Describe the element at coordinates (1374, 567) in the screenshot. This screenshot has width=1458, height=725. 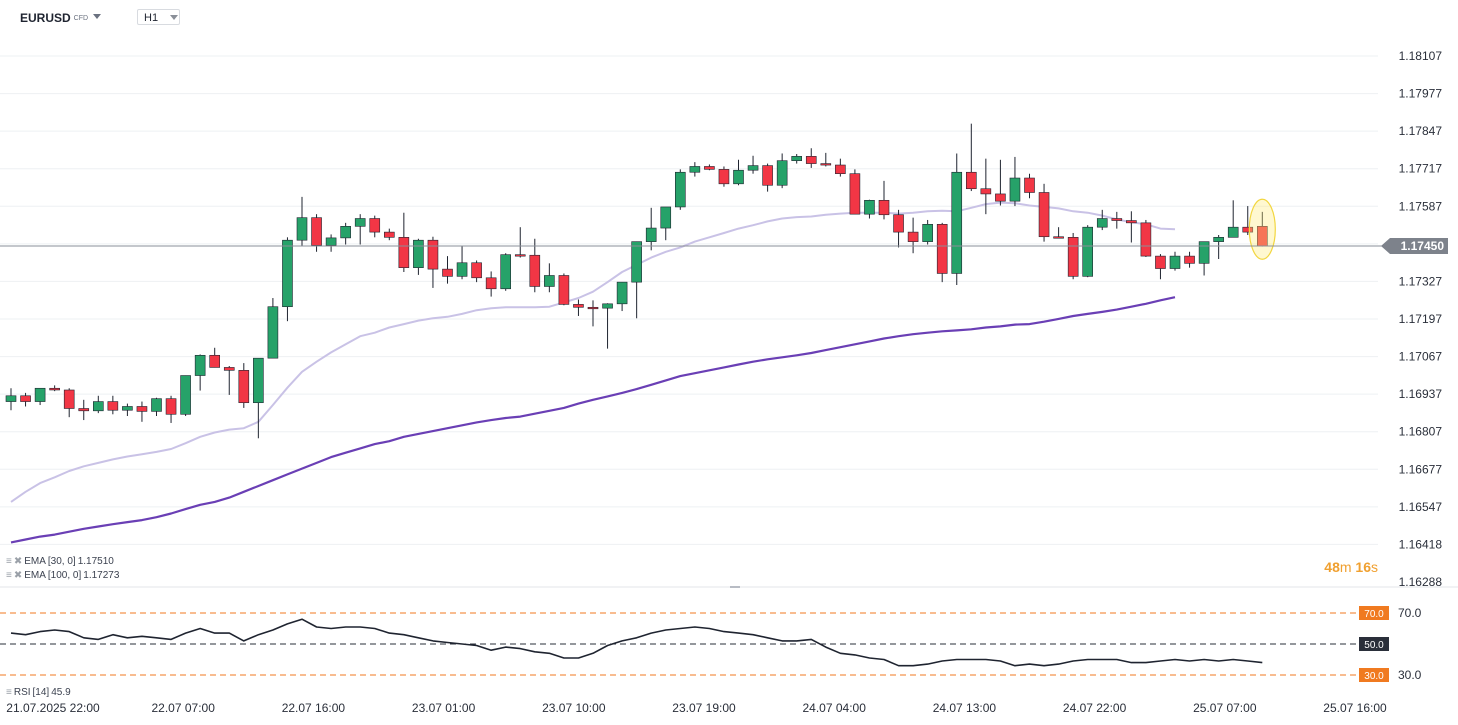
I see `countdown-seconds-unit: s` at that location.